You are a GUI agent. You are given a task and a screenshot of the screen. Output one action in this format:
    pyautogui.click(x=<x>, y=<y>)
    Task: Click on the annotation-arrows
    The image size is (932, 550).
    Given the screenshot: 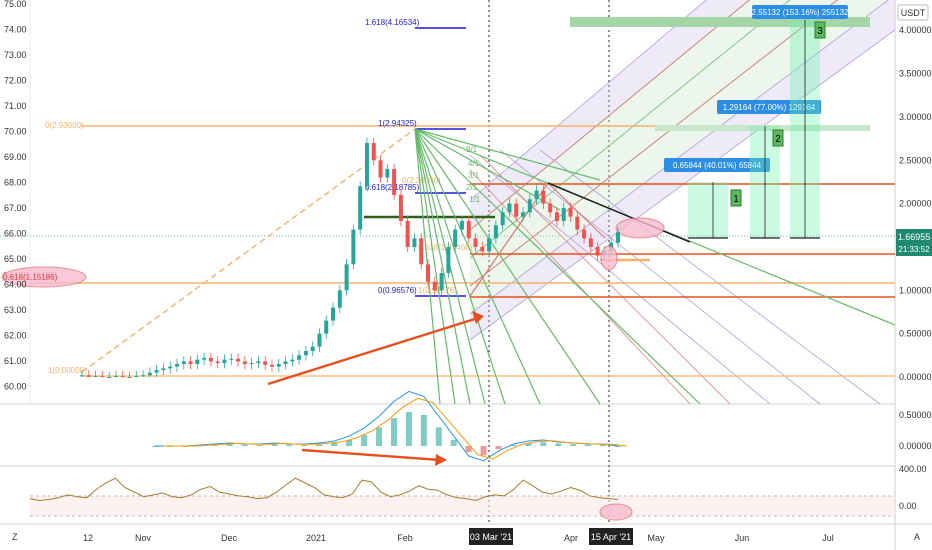 What is the action you would take?
    pyautogui.click(x=375, y=388)
    